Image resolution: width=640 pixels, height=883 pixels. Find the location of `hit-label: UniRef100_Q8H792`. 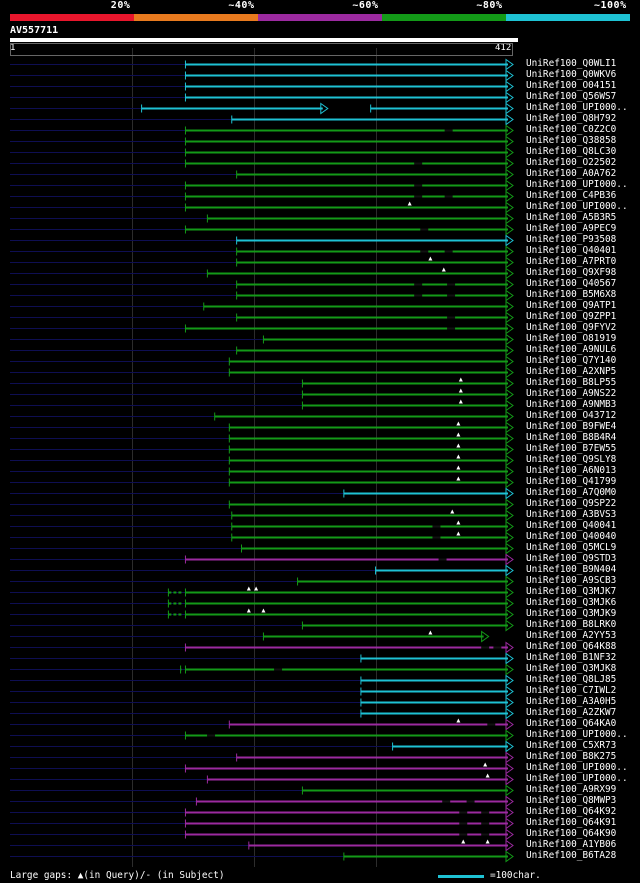

hit-label: UniRef100_Q8H792 is located at coordinates (571, 118).